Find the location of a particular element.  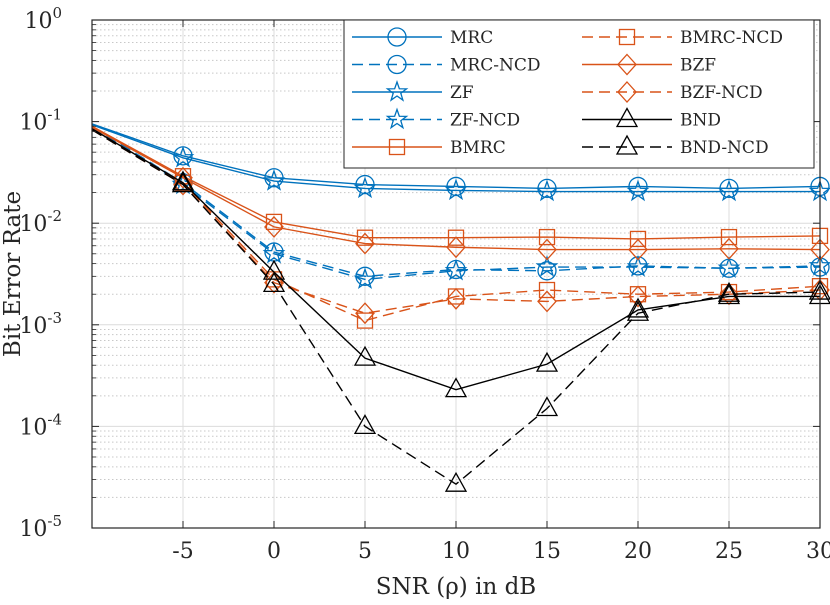

legend-entry-zf: ZF is located at coordinates (413, 91).